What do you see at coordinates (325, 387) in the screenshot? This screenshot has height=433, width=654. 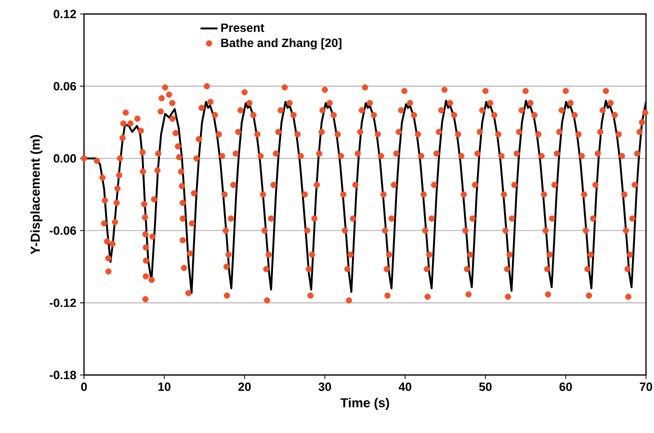 I see `x-tick-label: 30` at bounding box center [325, 387].